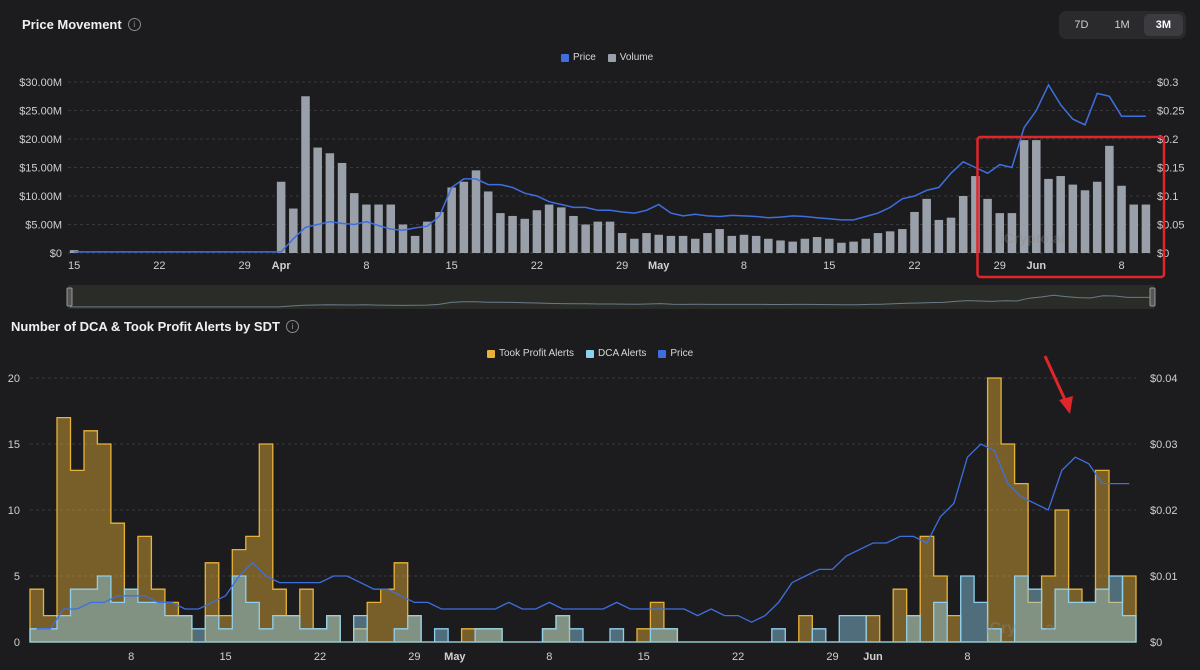 This screenshot has width=1200, height=670. Describe the element at coordinates (1037, 266) in the screenshot. I see `x-tick-label: Jun` at that location.